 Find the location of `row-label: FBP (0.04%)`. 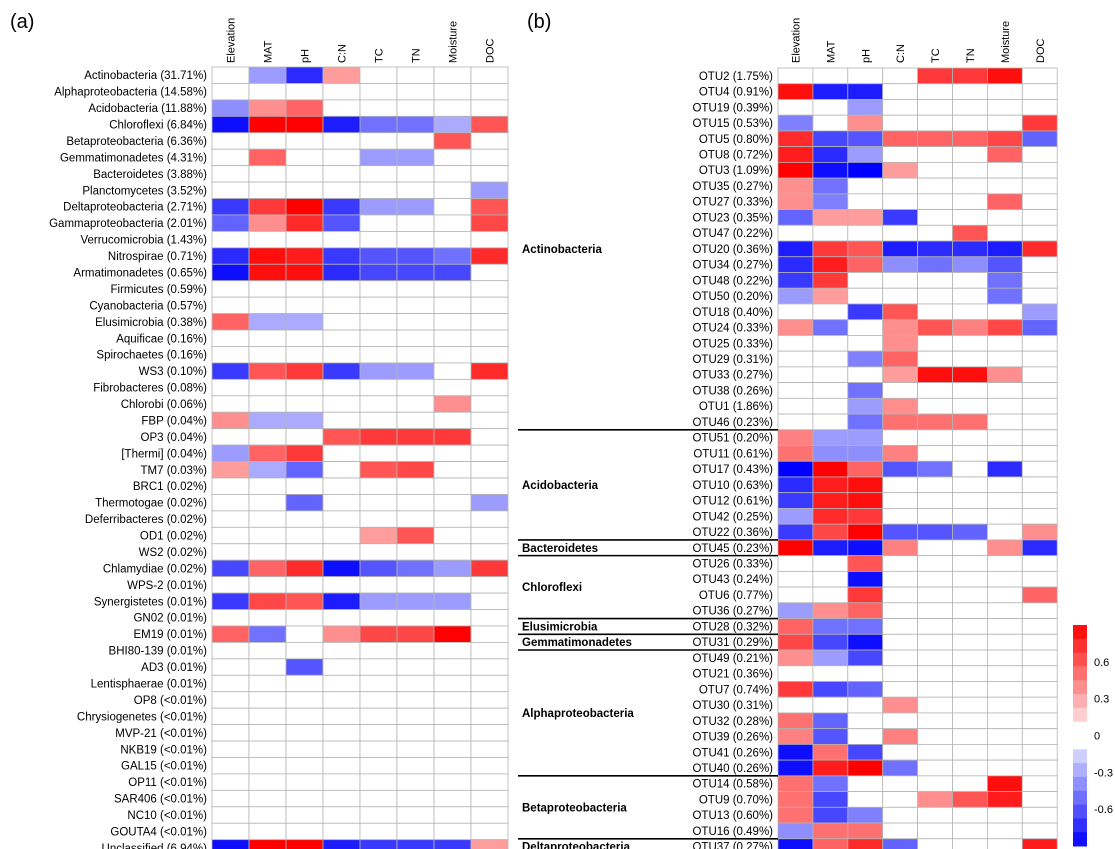

row-label: FBP (0.04%) is located at coordinates (174, 421).